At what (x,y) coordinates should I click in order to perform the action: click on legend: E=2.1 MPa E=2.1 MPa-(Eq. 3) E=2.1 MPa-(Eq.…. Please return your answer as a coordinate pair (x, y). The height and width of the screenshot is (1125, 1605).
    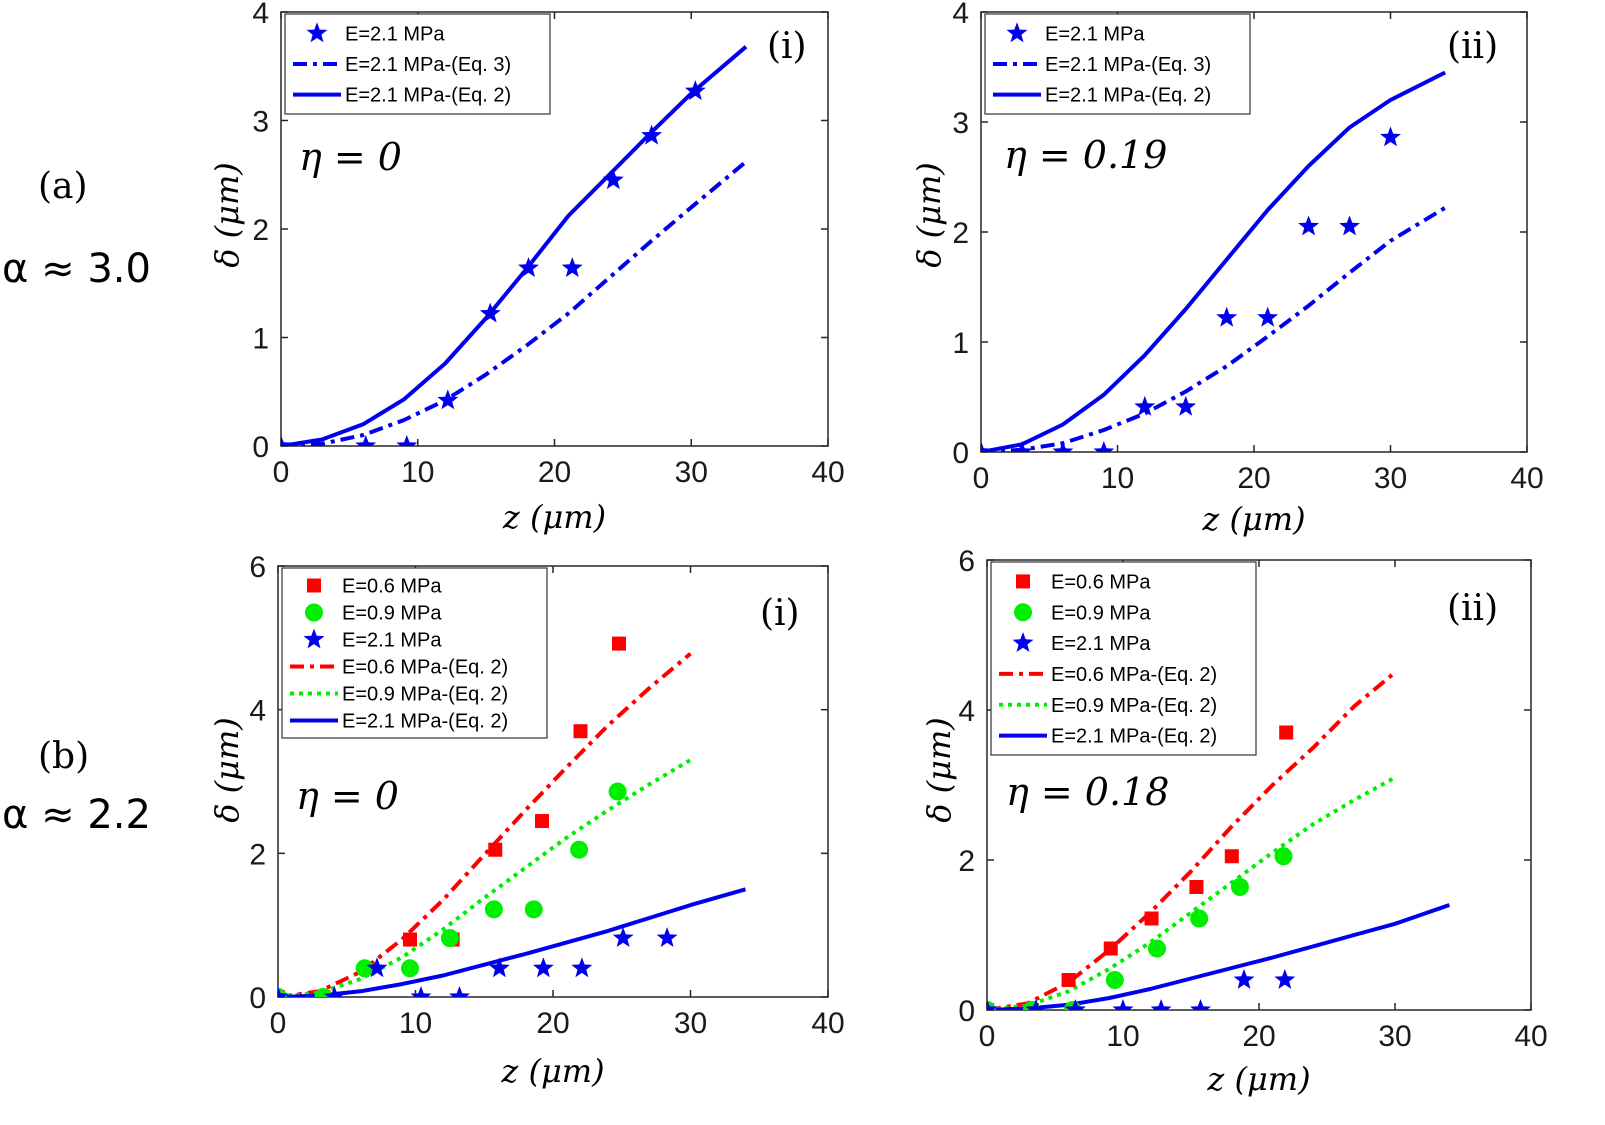
    Looking at the image, I should click on (417, 64).